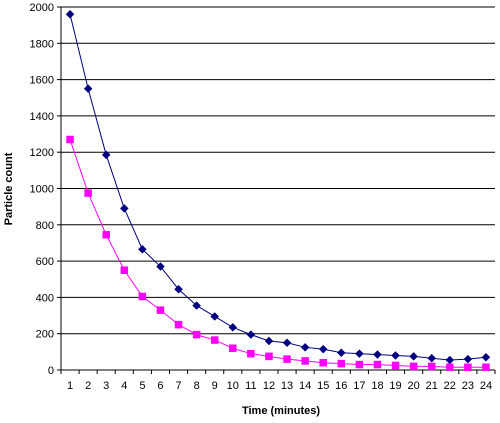 This screenshot has width=500, height=423. Describe the element at coordinates (486, 386) in the screenshot. I see `x-tick-label: 24` at that location.